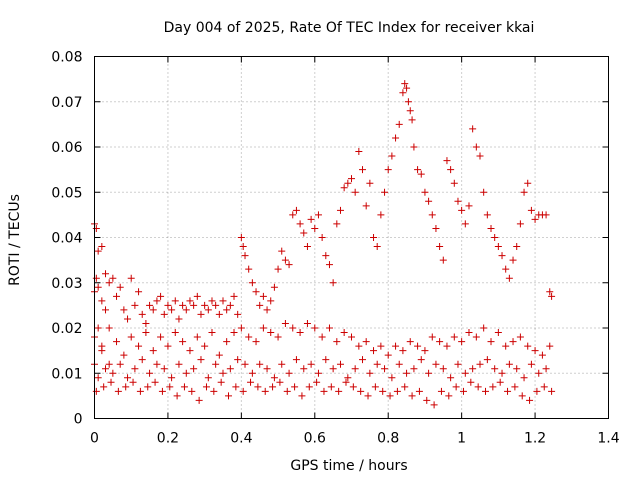  I want to click on x-tick-label: 0, so click(94, 439).